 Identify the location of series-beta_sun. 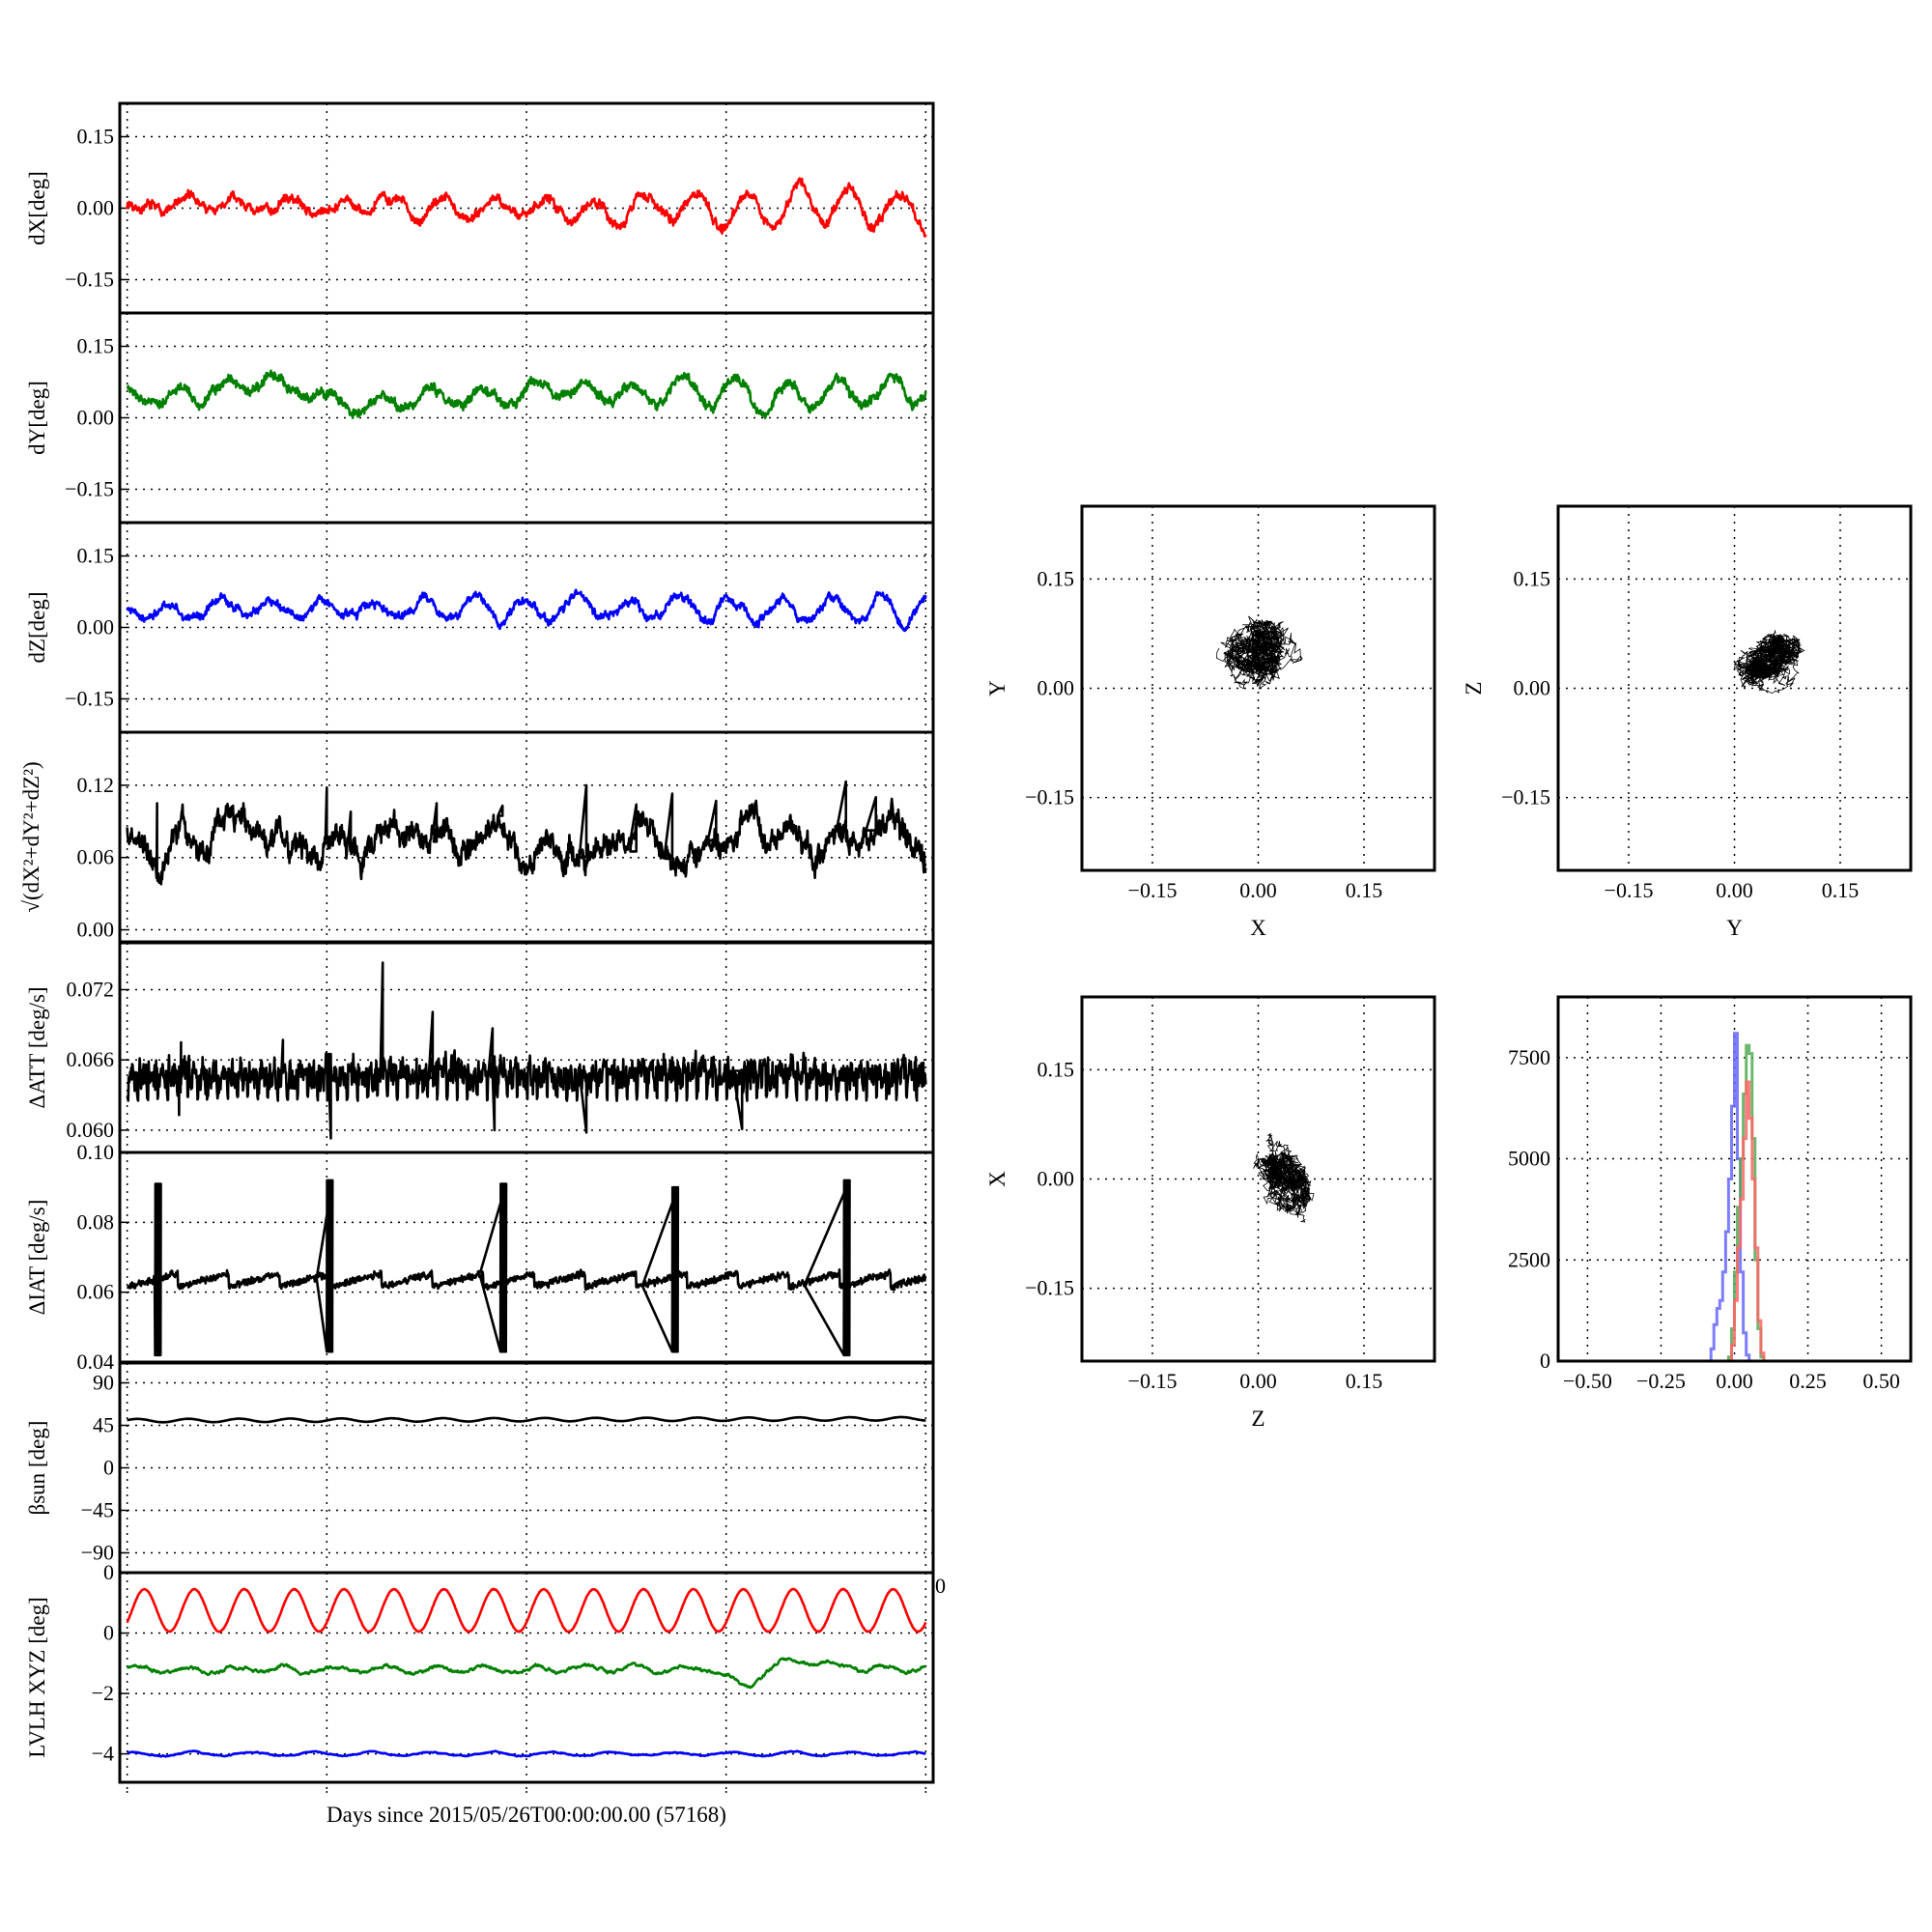
(526, 1419).